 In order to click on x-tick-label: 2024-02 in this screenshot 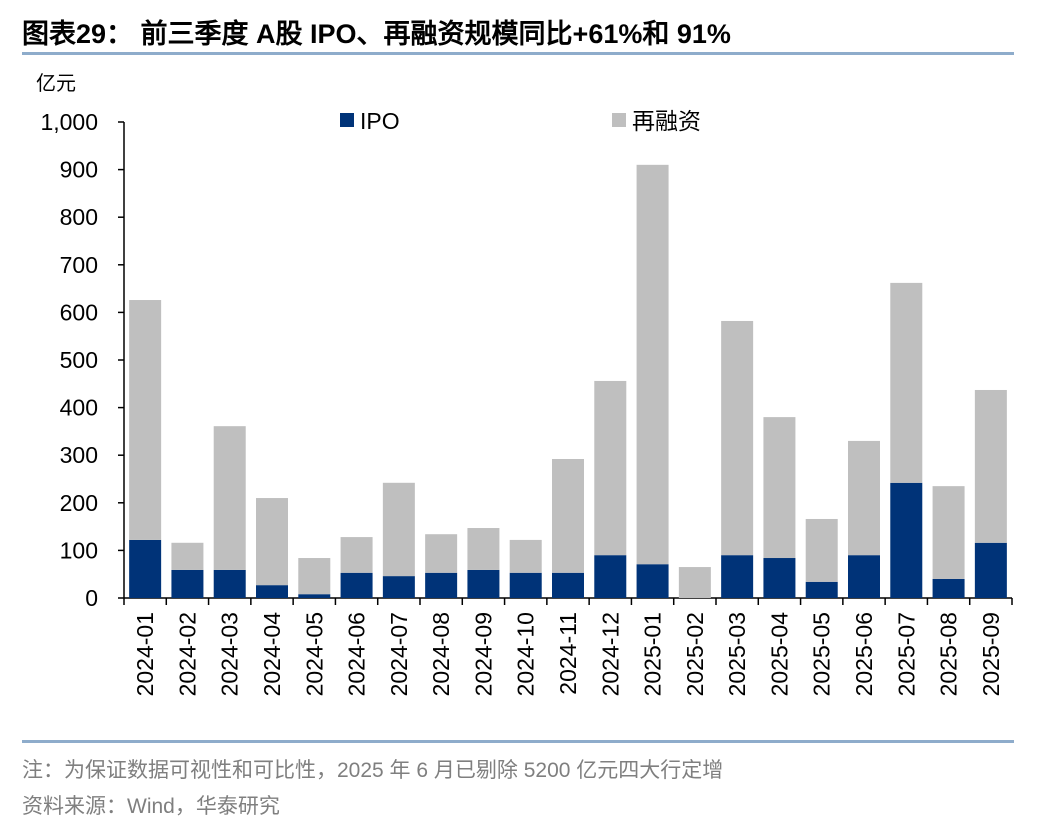, I will do `click(187, 654)`.